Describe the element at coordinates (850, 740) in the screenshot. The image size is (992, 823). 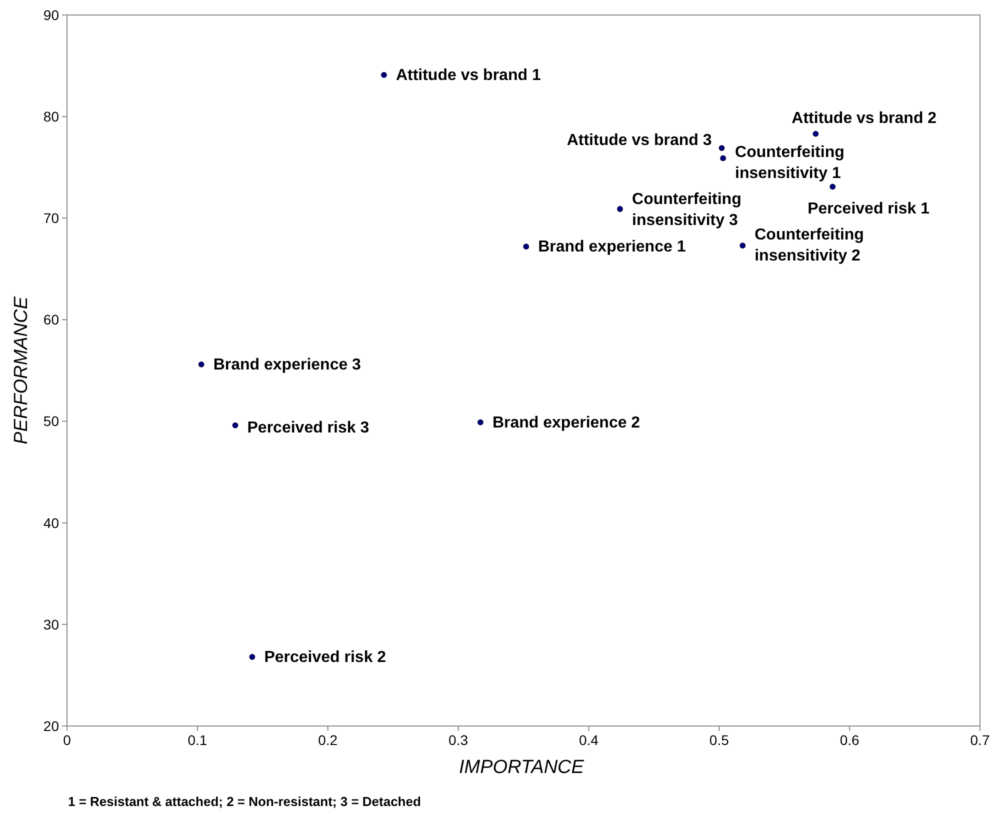
I see `x-tick-label: 0.6` at that location.